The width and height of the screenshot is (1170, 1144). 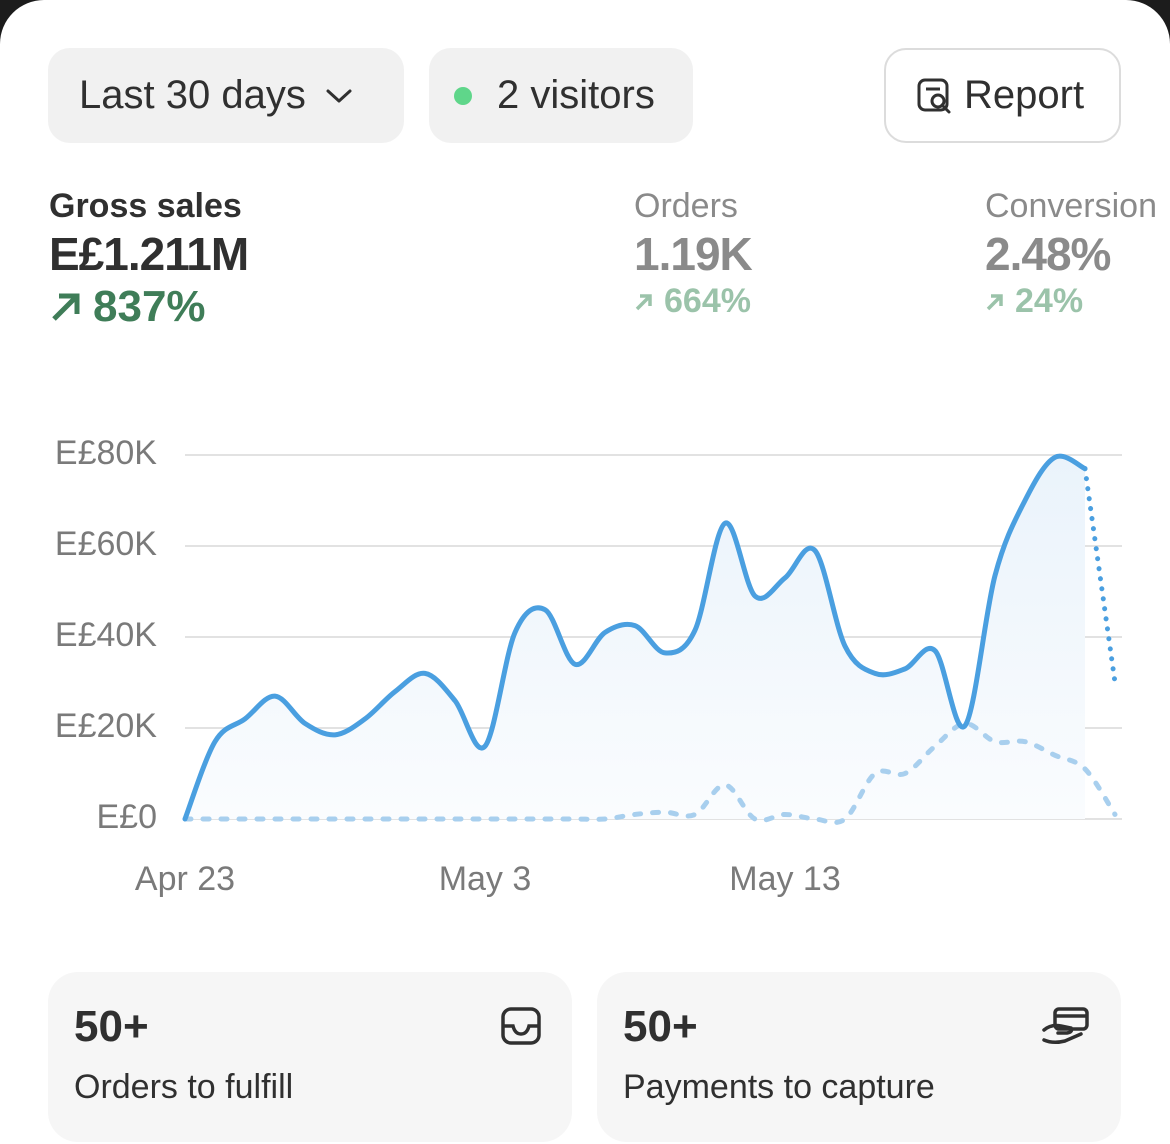 I want to click on card-label: Payments to capture, so click(x=779, y=1087).